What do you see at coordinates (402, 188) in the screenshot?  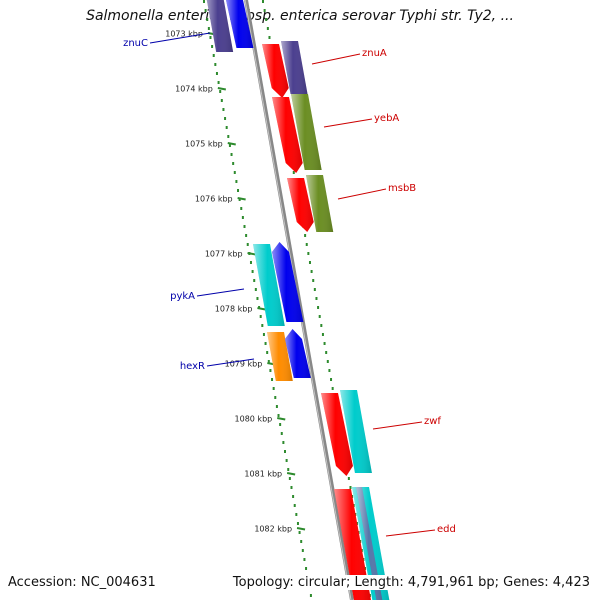 I see `gene-label-msbB: msbB` at bounding box center [402, 188].